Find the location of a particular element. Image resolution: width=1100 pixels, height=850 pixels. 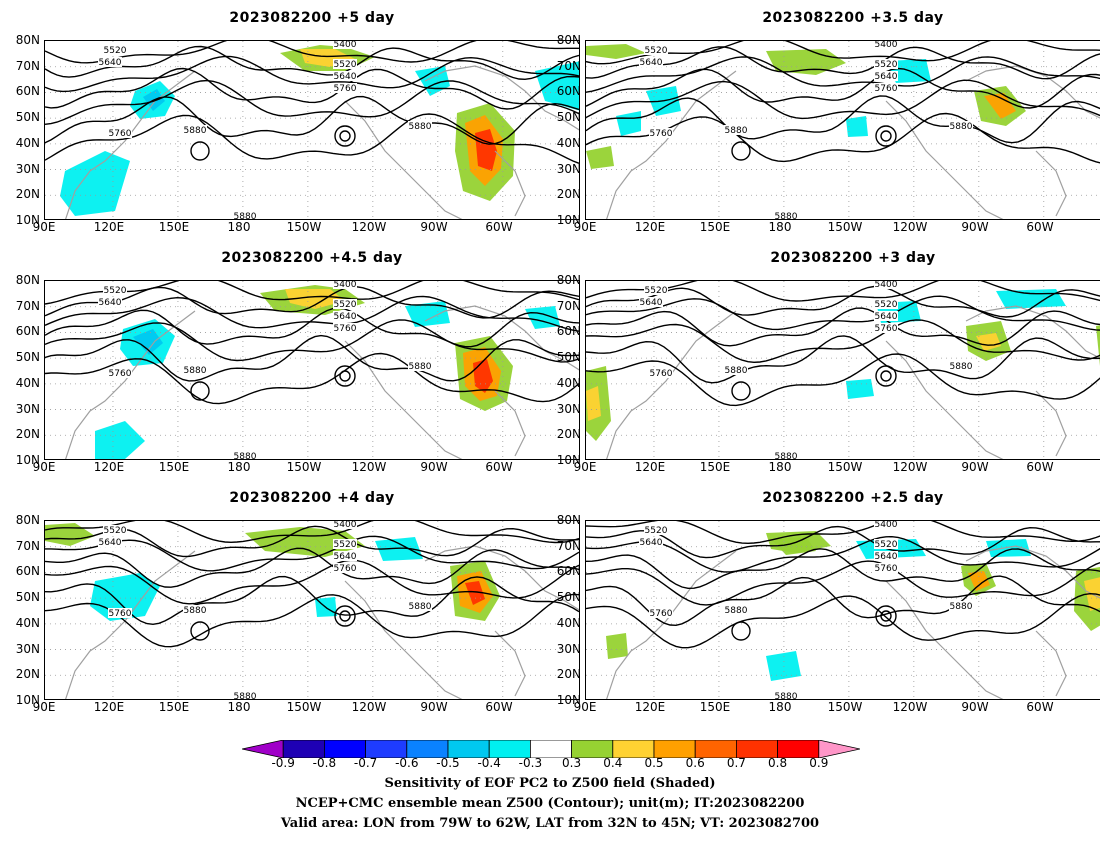

panel-title: 2023082200 +3.5 day is located at coordinates (853, 18).